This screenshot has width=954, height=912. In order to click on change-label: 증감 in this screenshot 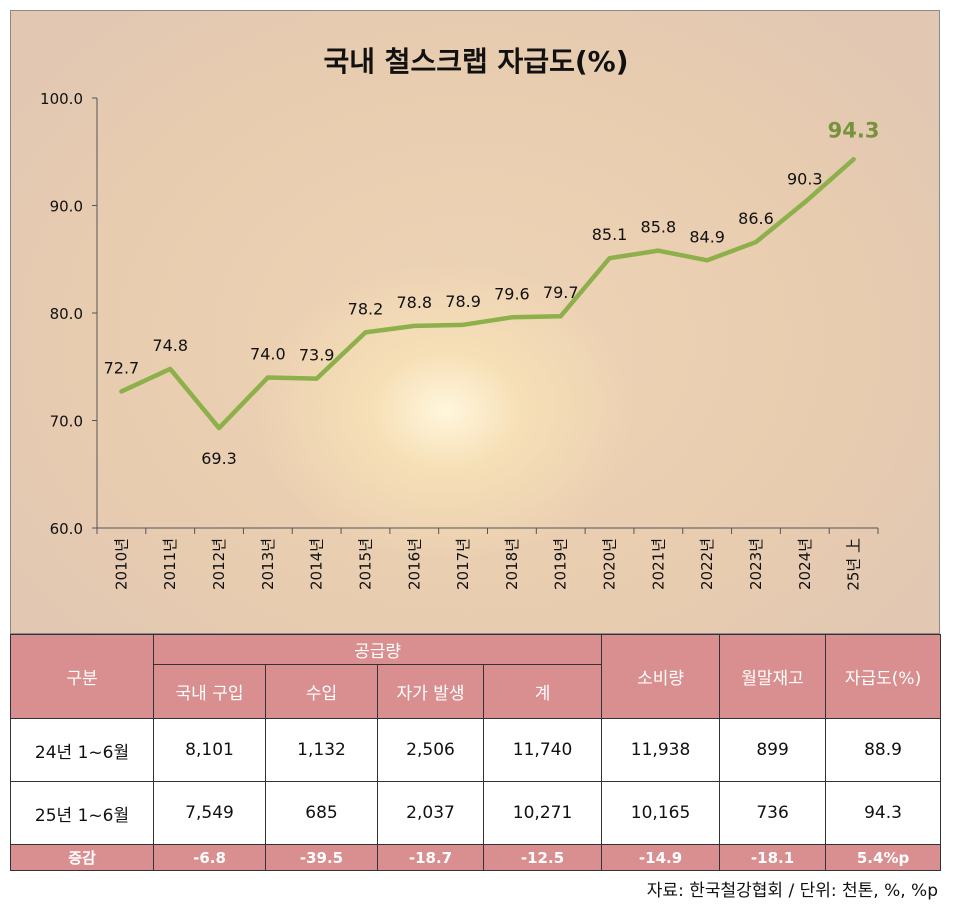, I will do `click(82, 857)`.